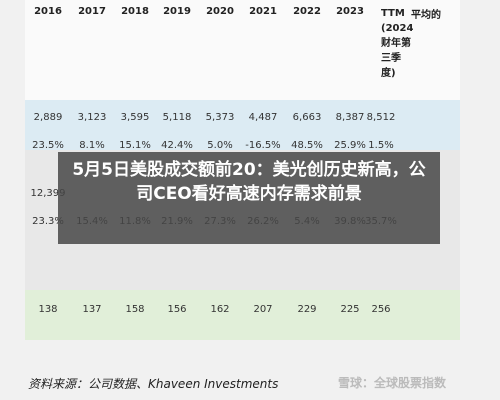 This screenshot has height=400, width=500. Describe the element at coordinates (350, 117) in the screenshot. I see `table-cell: 8,387` at that location.